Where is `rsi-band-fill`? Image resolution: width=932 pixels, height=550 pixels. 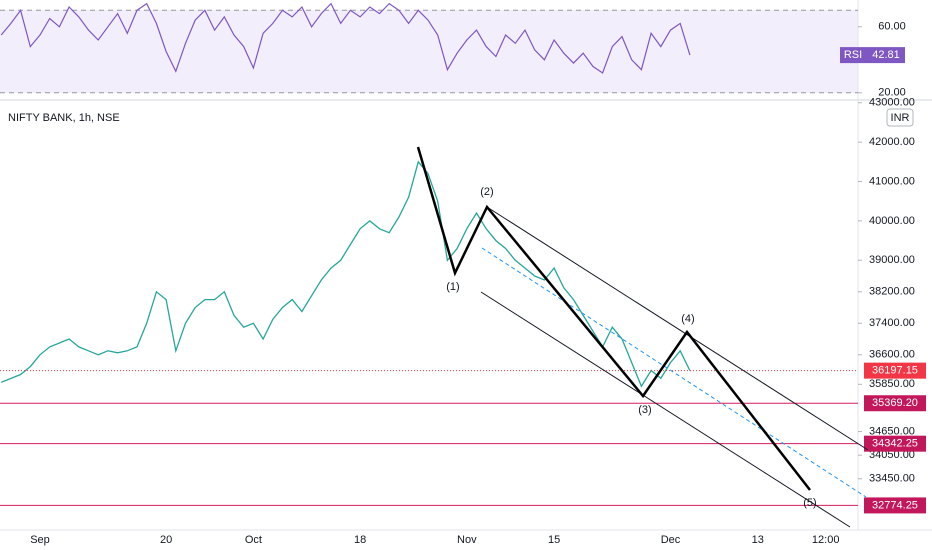
rsi-band-fill is located at coordinates (429, 51).